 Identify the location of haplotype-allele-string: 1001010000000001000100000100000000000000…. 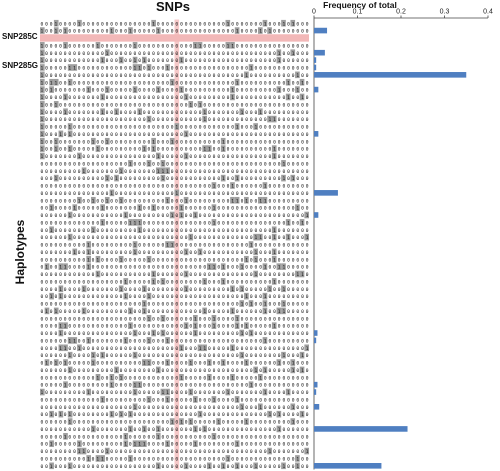
(175, 32).